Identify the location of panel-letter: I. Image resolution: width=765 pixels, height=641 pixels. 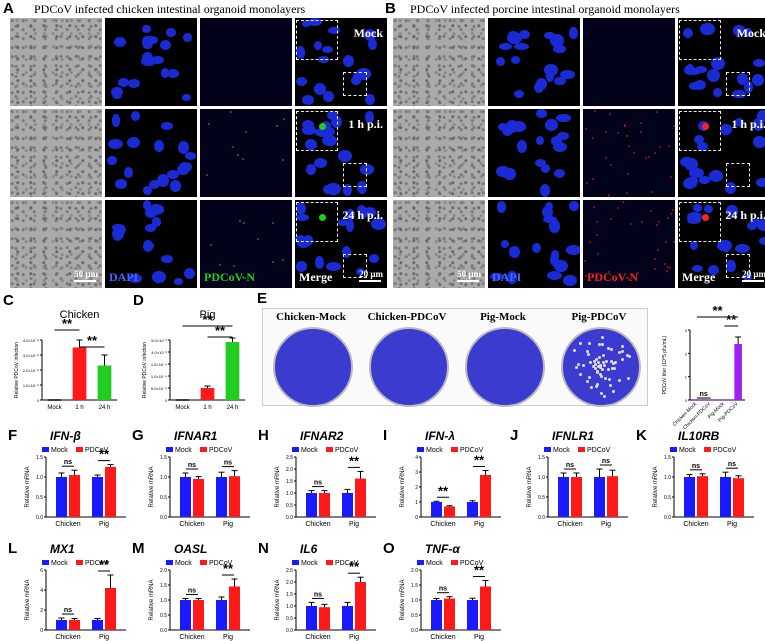
(385, 435).